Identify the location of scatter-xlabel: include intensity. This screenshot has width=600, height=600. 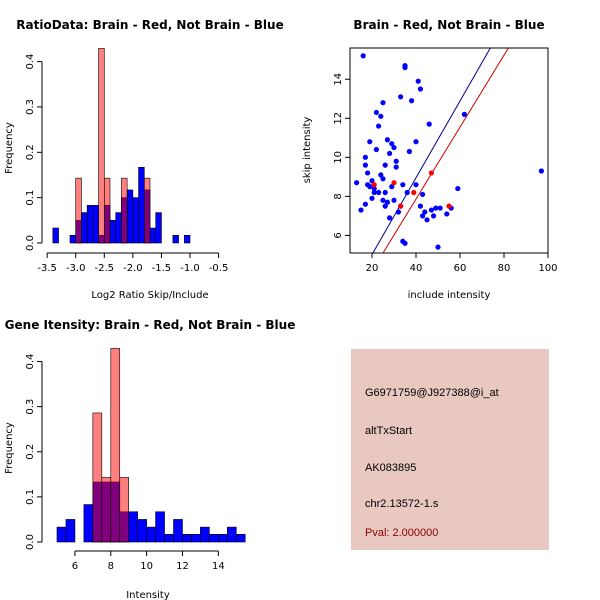
(449, 295).